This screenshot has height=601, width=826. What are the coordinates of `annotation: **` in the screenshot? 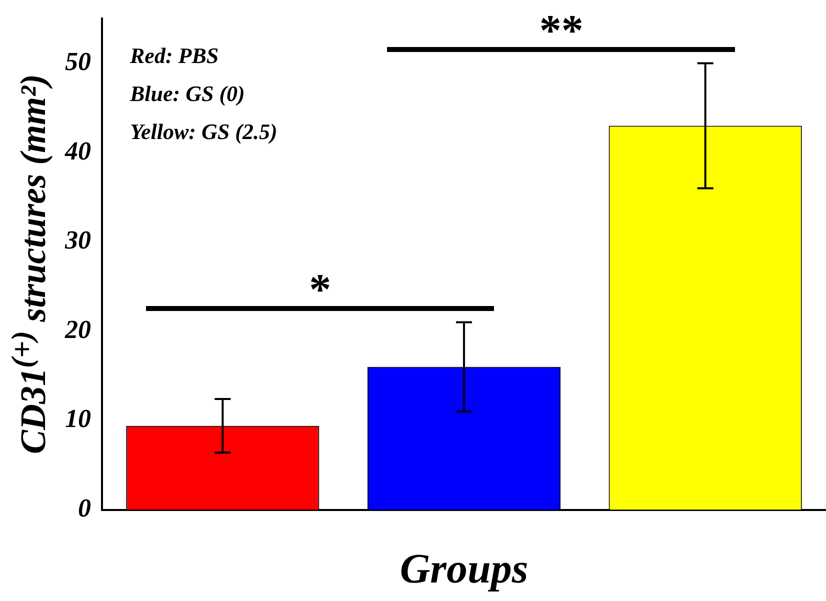 It's located at (561, 30).